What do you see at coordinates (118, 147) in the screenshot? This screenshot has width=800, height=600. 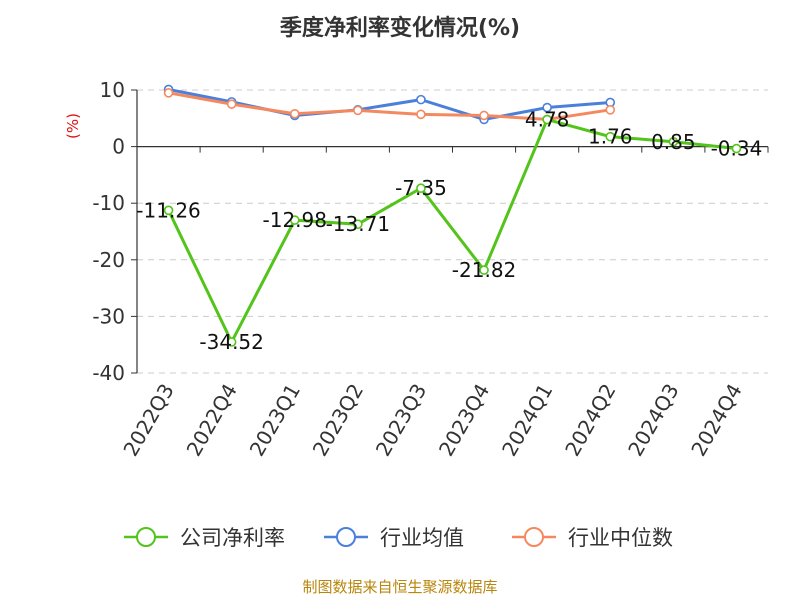 I see `y-tick-label: 0` at bounding box center [118, 147].